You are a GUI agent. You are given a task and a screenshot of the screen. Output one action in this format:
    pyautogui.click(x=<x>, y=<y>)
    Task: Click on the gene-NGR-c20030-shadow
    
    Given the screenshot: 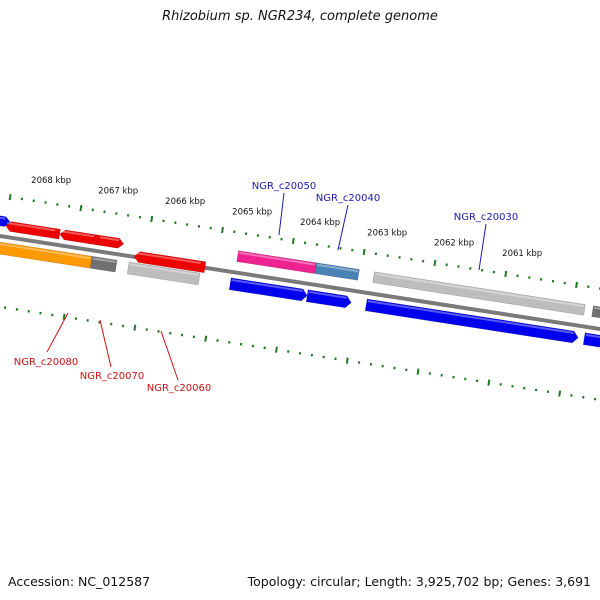 What is the action you would take?
    pyautogui.click(x=479, y=293)
    